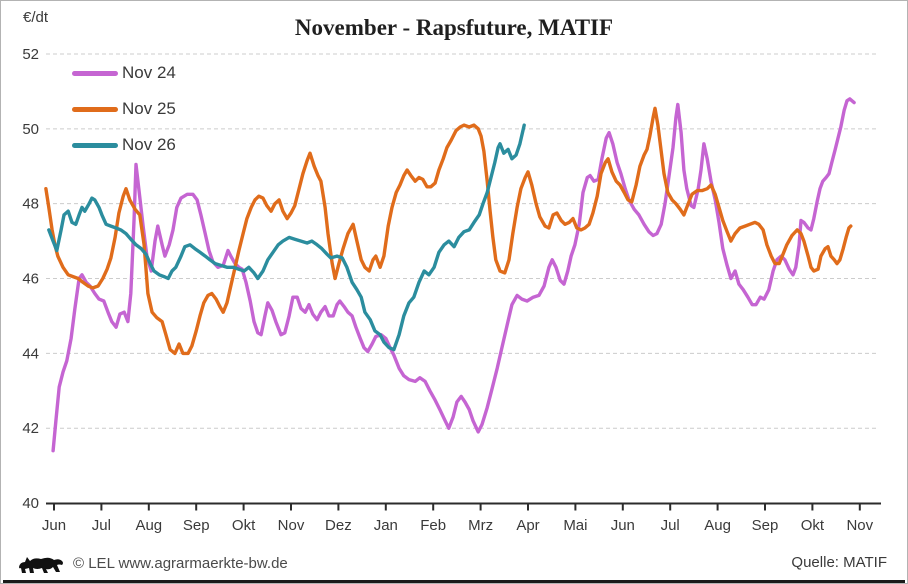 This screenshot has height=584, width=908. I want to click on y-axis-unit-label: €/dt, so click(36, 17).